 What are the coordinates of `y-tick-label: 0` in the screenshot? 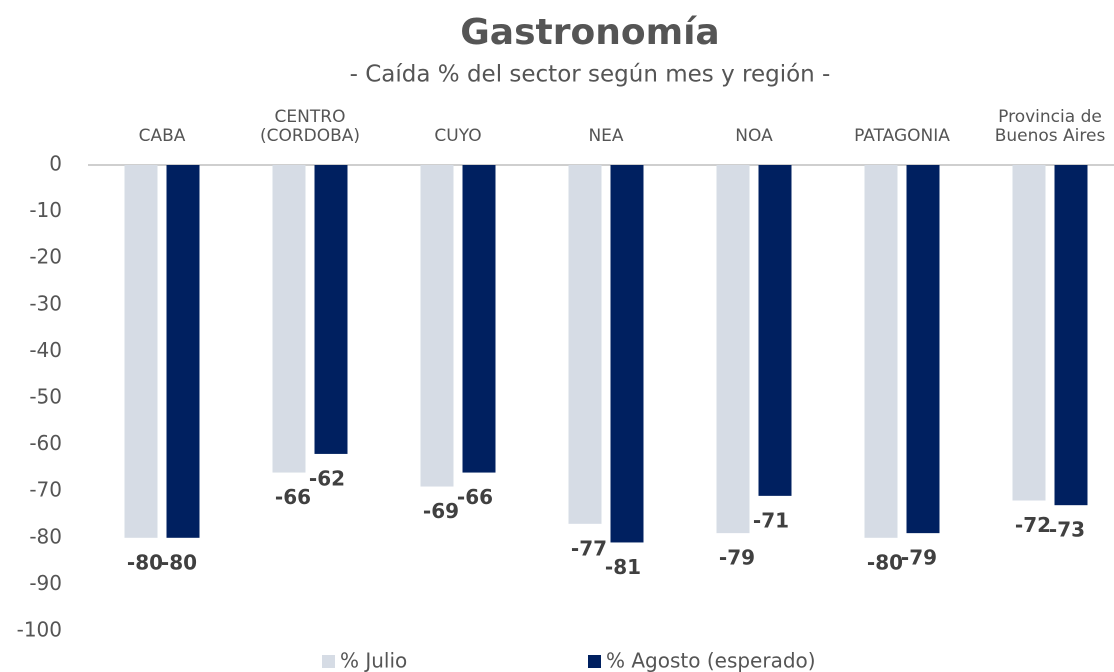 It's located at (55, 164).